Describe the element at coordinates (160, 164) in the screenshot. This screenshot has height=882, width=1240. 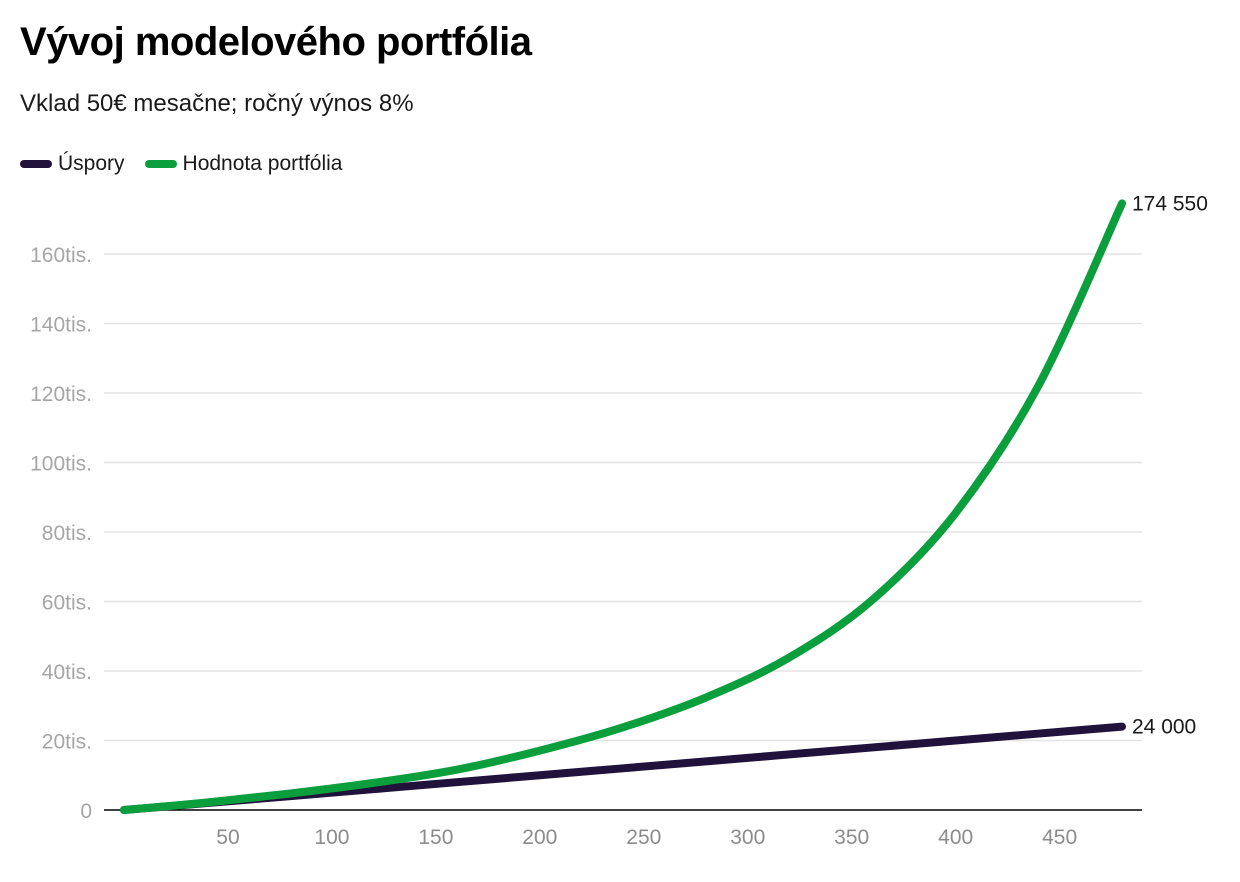
I see `legend-swatch-portfolio` at that location.